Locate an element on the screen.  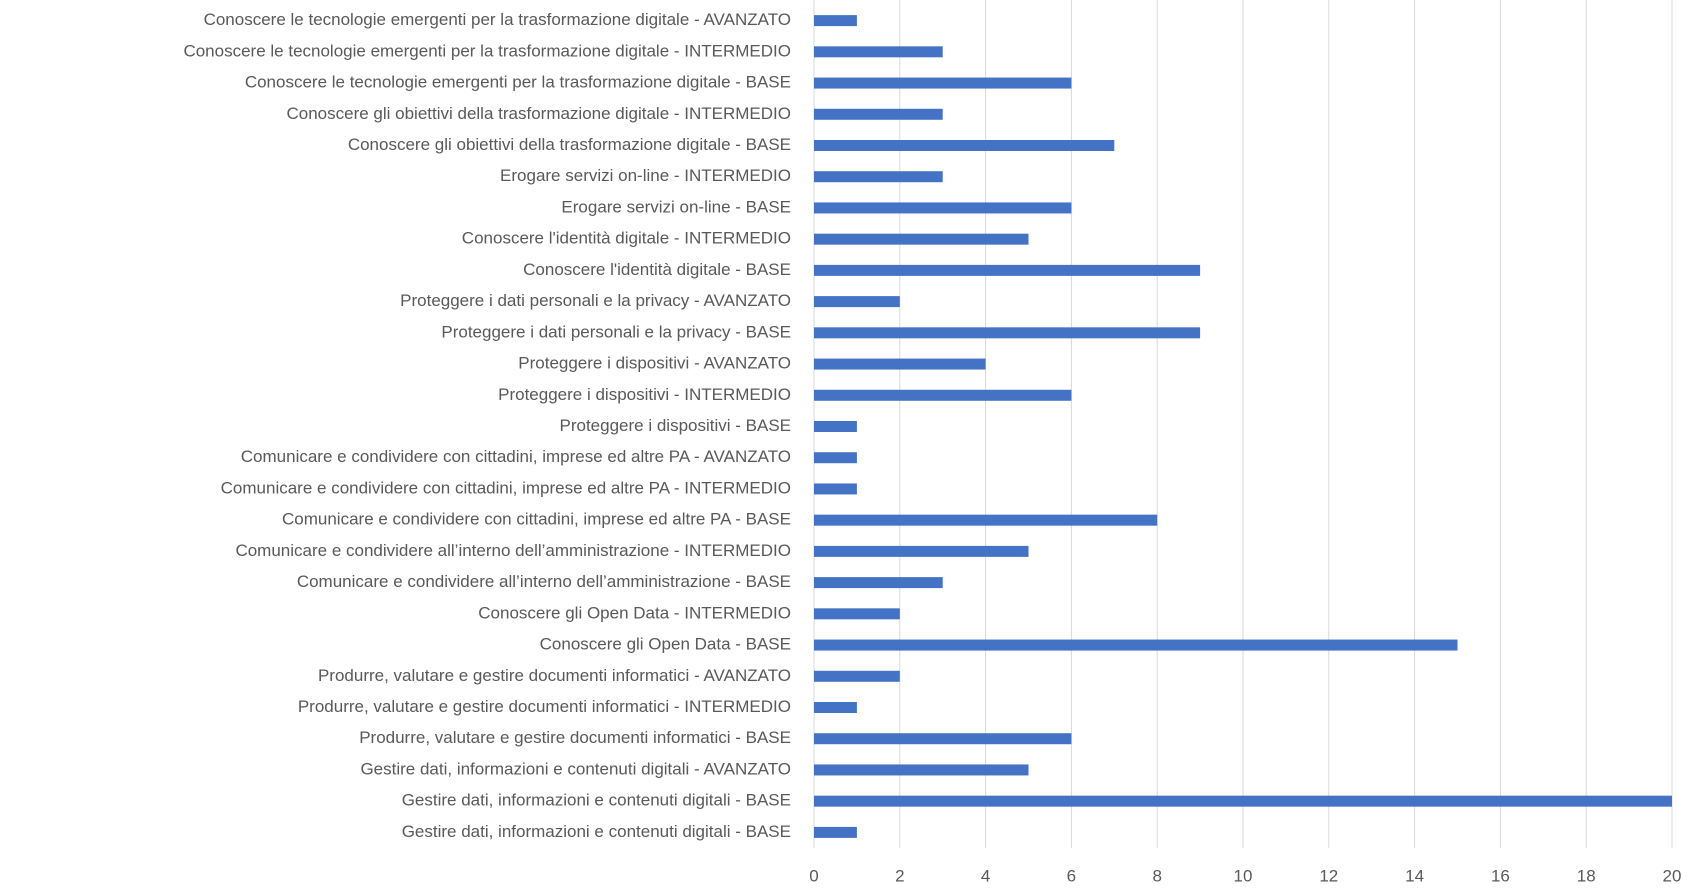
y-tick-label: Proteggere i dispositivi - BASE is located at coordinates (676, 425).